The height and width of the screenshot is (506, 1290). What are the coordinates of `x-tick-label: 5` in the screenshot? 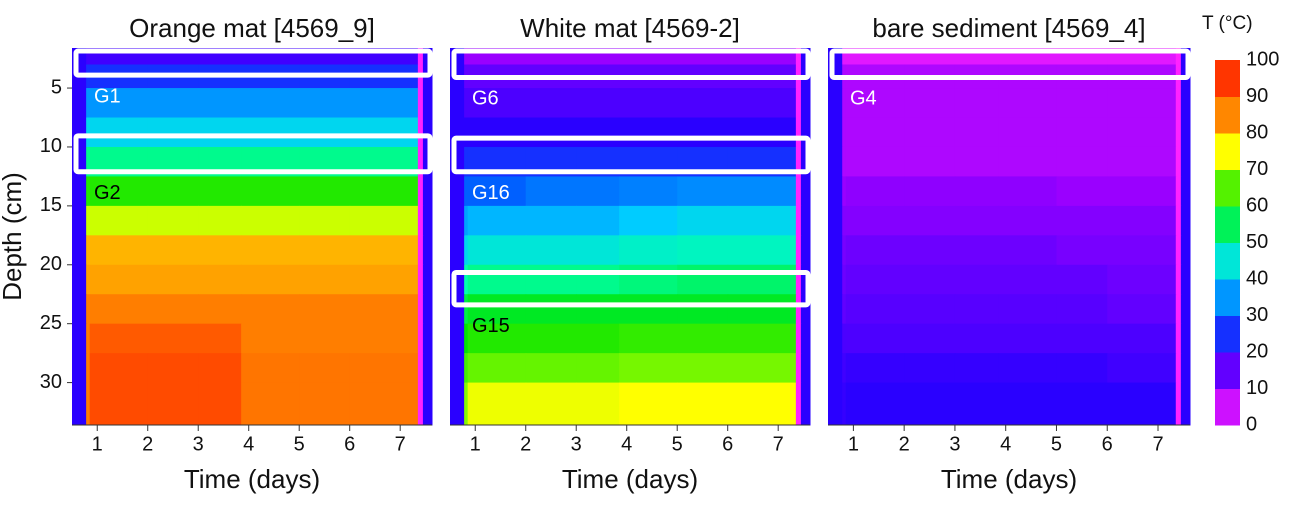 It's located at (677, 444).